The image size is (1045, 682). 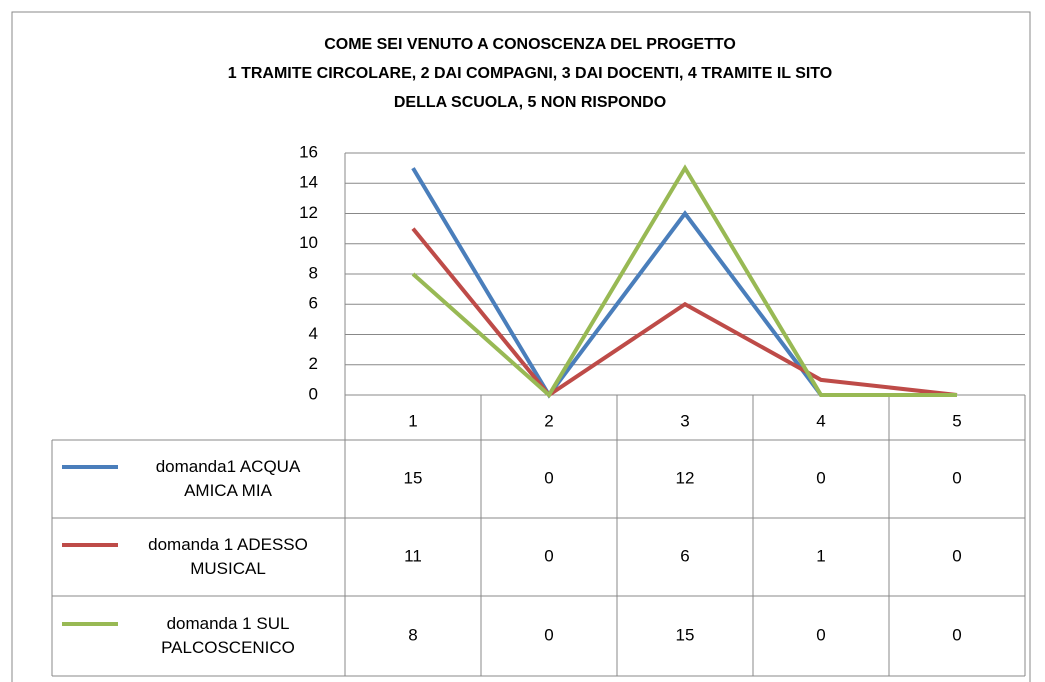 I want to click on table-value: 1, so click(x=820, y=555).